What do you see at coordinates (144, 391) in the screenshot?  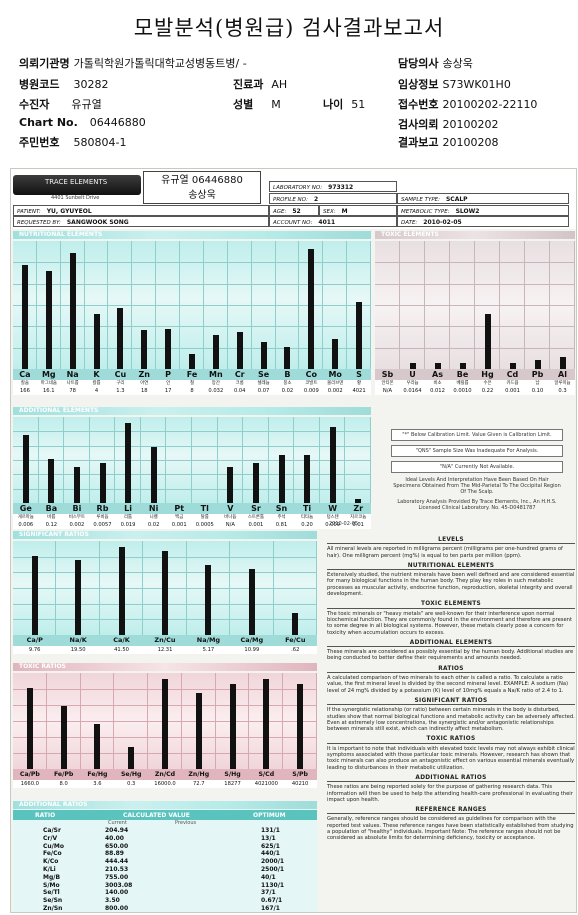 I see `bar-value: 18` at bounding box center [144, 391].